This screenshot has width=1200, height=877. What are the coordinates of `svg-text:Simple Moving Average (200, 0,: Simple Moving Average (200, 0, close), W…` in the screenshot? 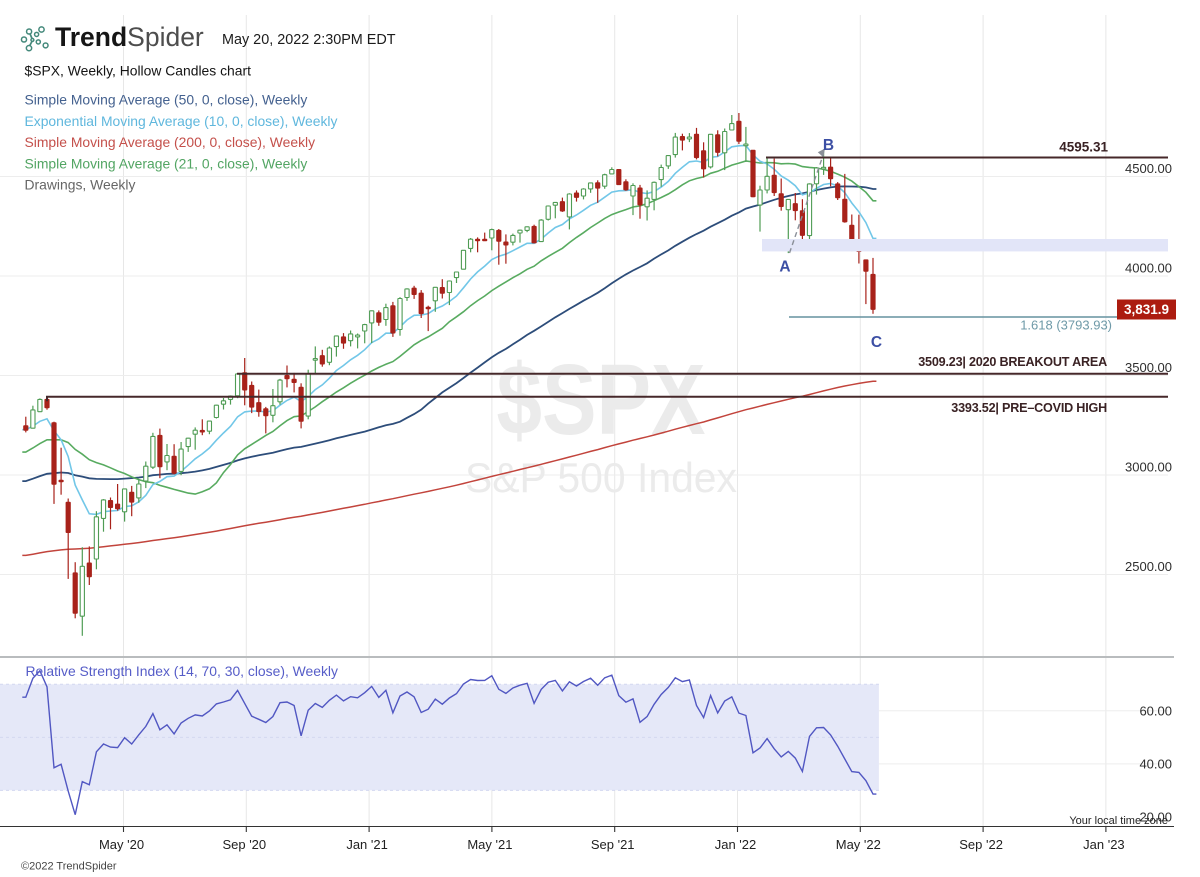 It's located at (170, 142).